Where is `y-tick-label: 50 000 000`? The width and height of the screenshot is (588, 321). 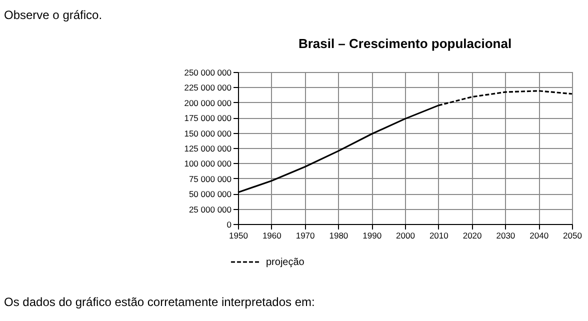 y-tick-label: 50 000 000 is located at coordinates (210, 194).